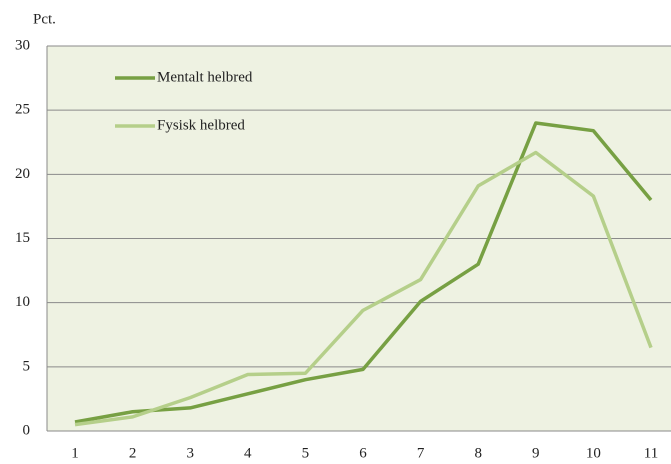 The height and width of the screenshot is (464, 671). I want to click on y-tick-label: 10, so click(22, 302).